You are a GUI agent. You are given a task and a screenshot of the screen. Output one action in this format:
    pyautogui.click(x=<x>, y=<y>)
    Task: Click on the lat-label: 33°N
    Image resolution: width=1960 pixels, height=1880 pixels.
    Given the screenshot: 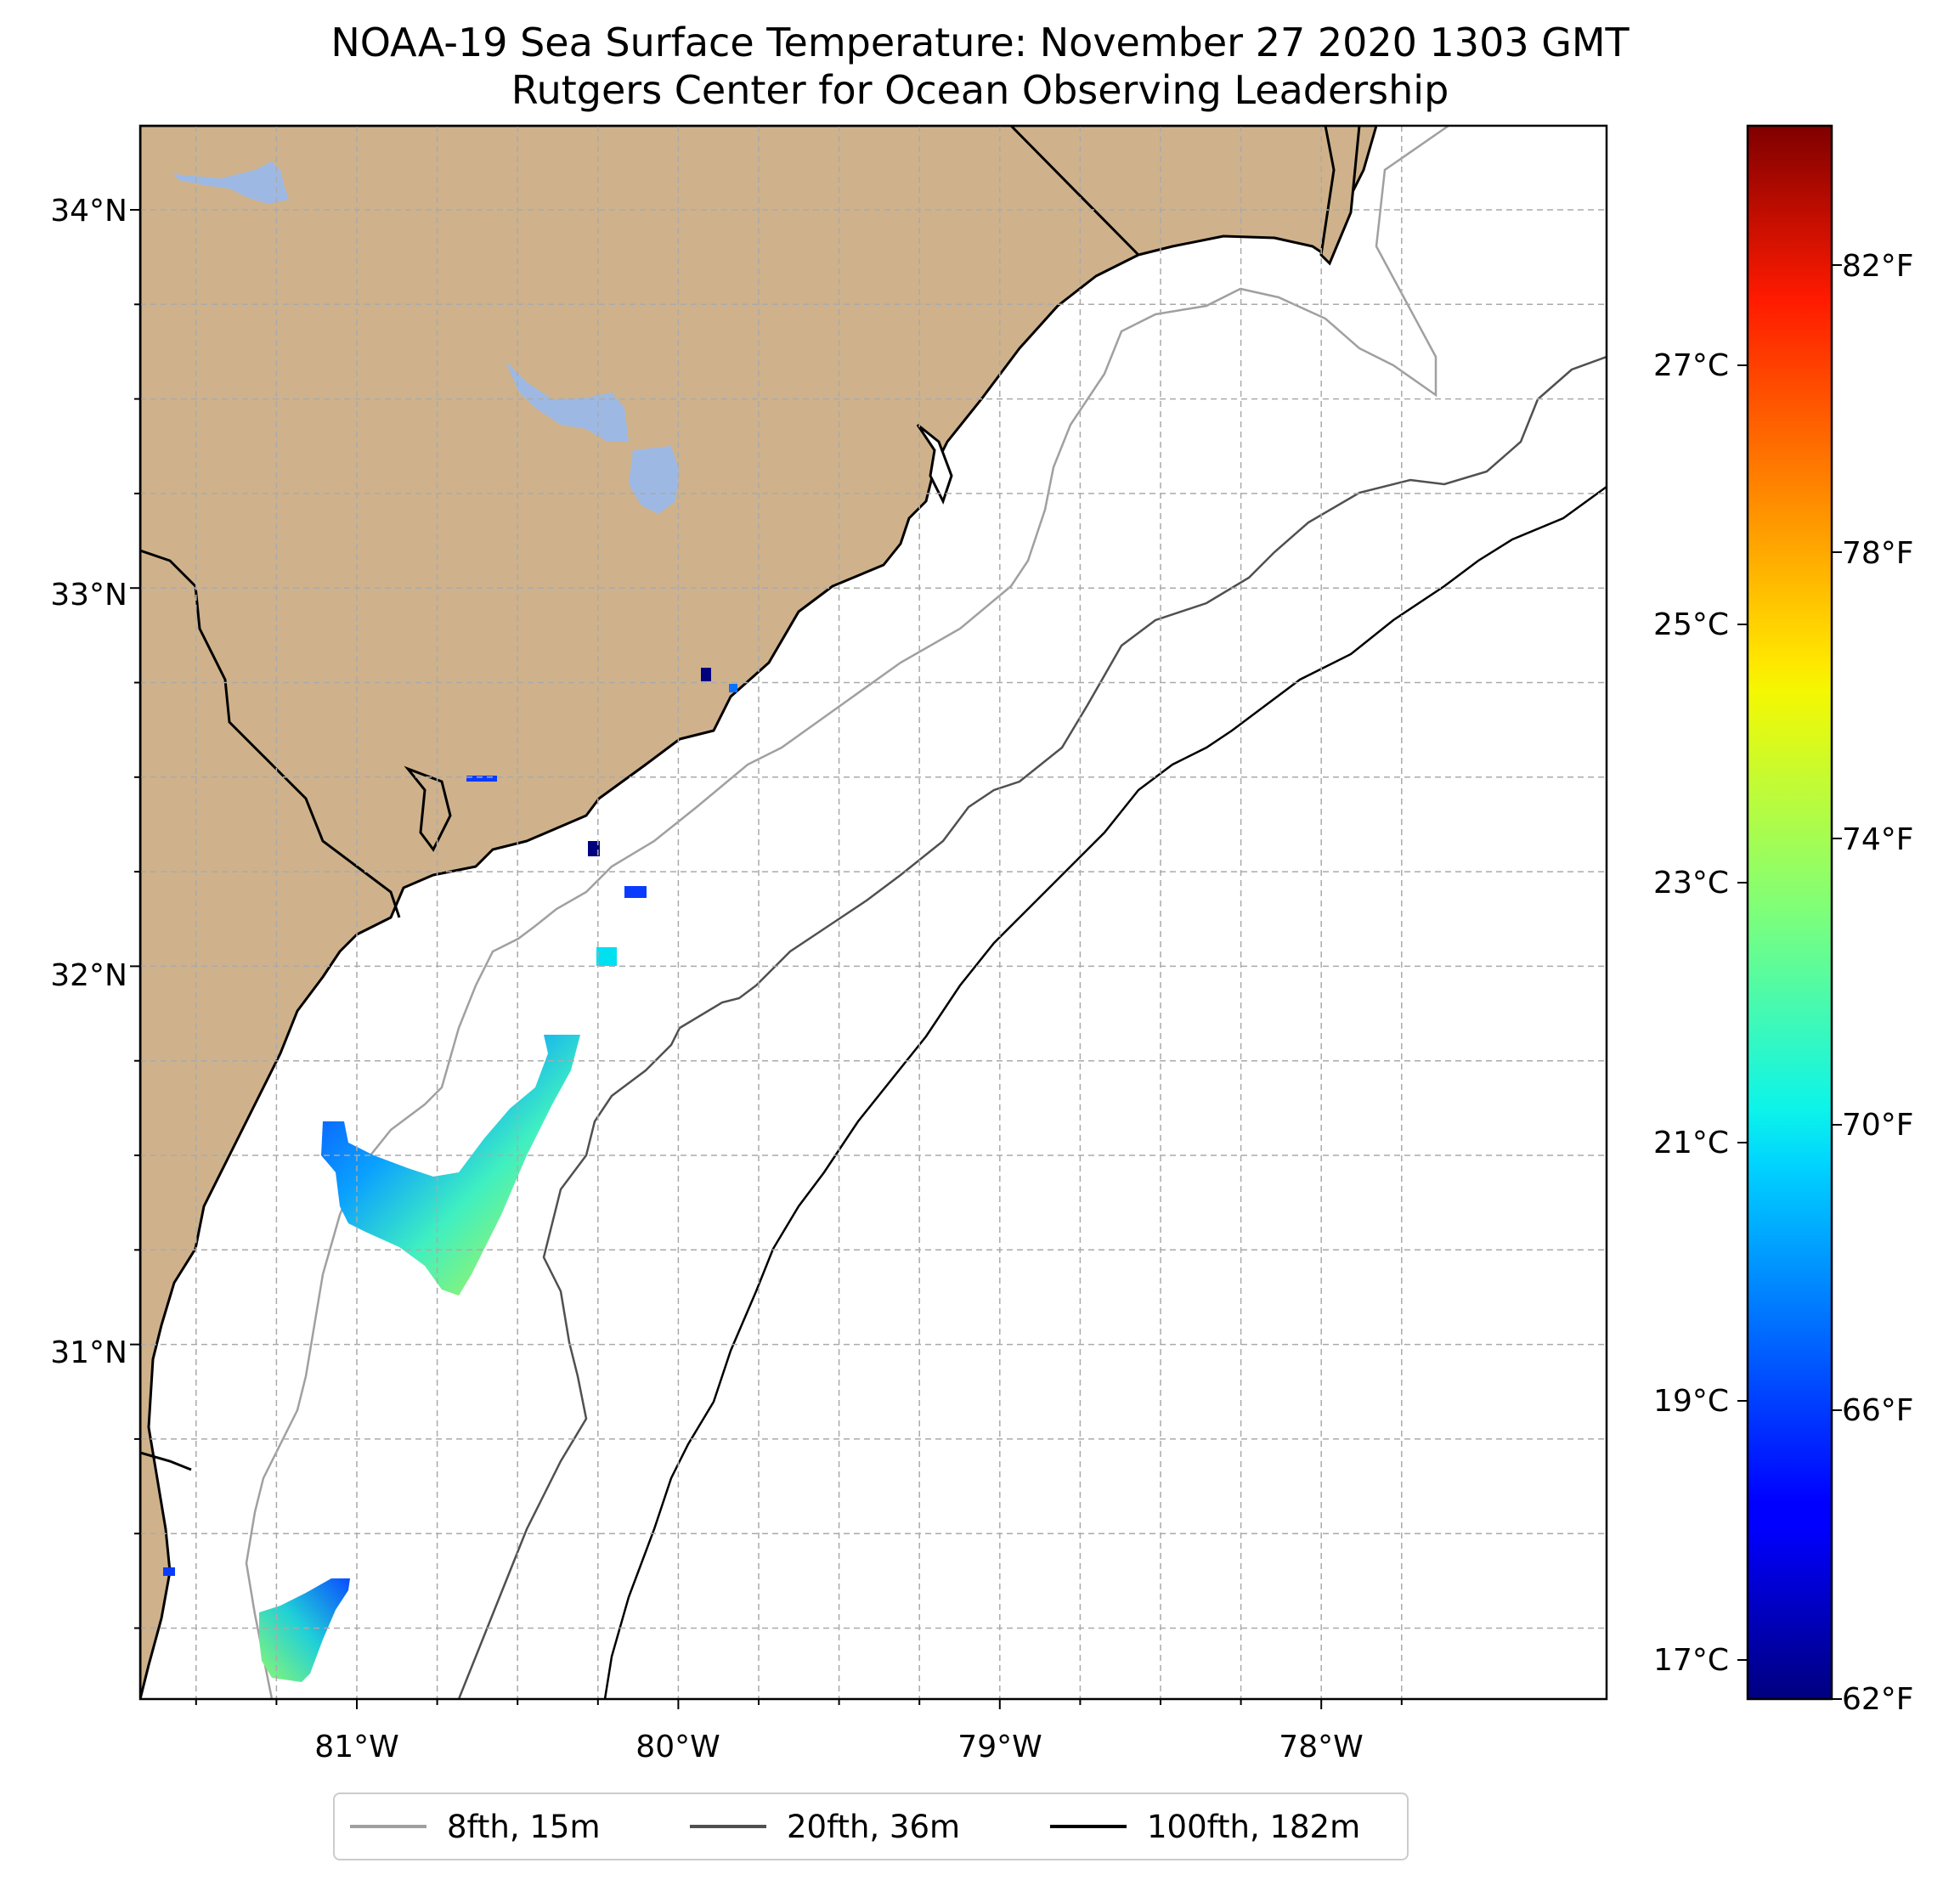 What is the action you would take?
    pyautogui.click(x=89, y=596)
    